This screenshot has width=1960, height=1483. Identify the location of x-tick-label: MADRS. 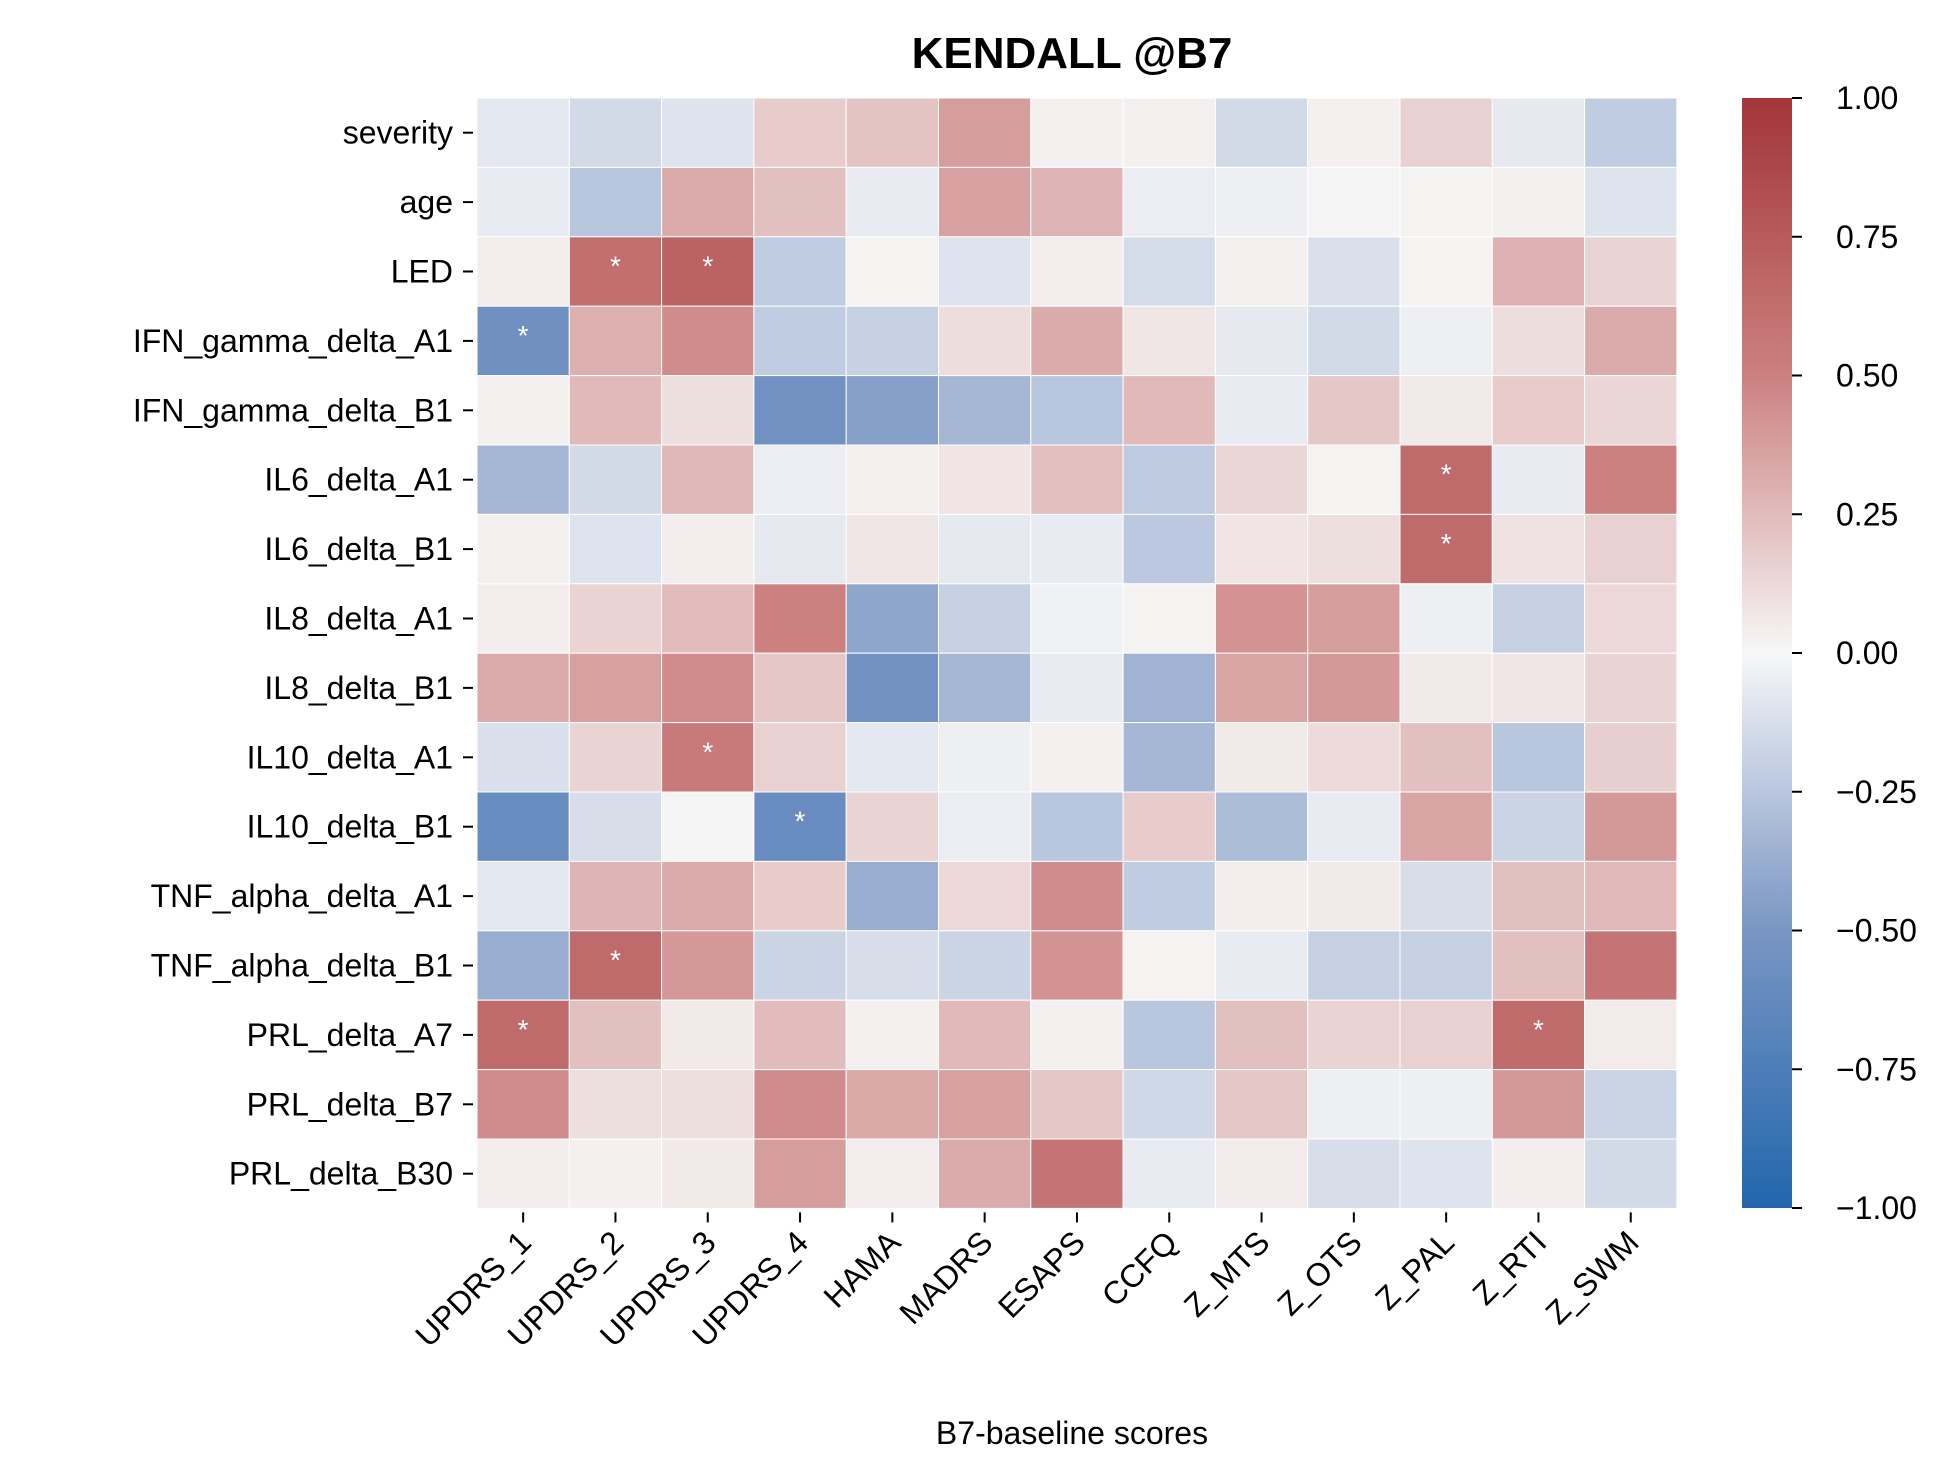
(945, 1277).